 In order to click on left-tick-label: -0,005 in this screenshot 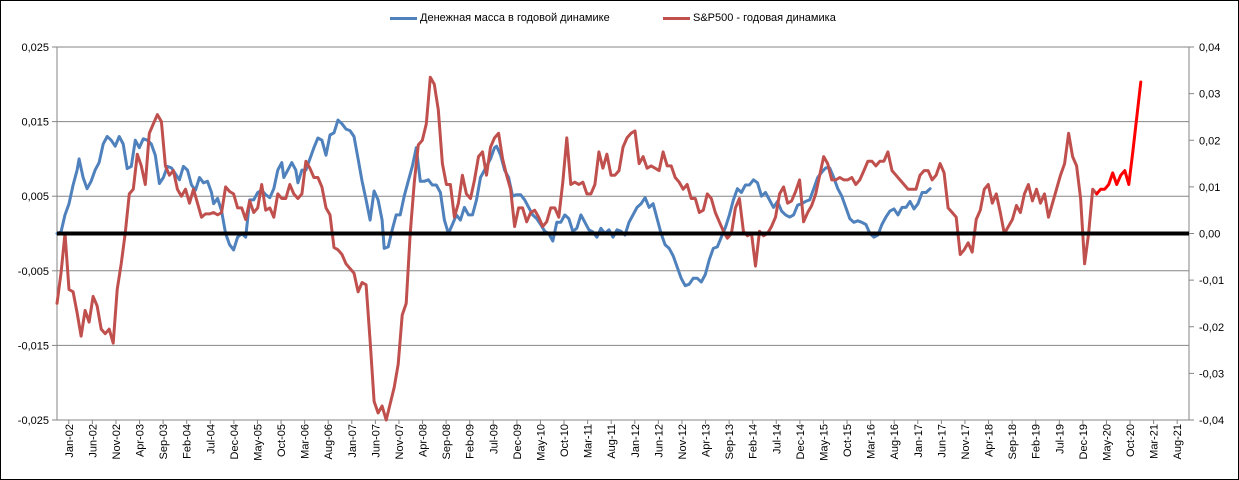, I will do `click(33, 272)`.